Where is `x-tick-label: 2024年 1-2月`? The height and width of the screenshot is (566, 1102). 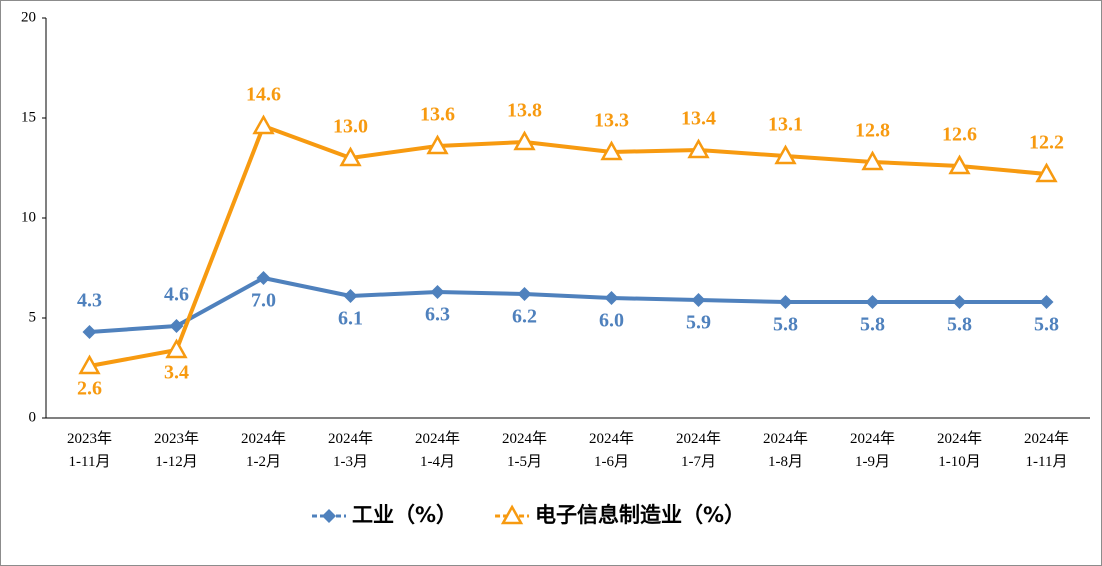
x-tick-label: 2024年 1-2月 is located at coordinates (263, 450).